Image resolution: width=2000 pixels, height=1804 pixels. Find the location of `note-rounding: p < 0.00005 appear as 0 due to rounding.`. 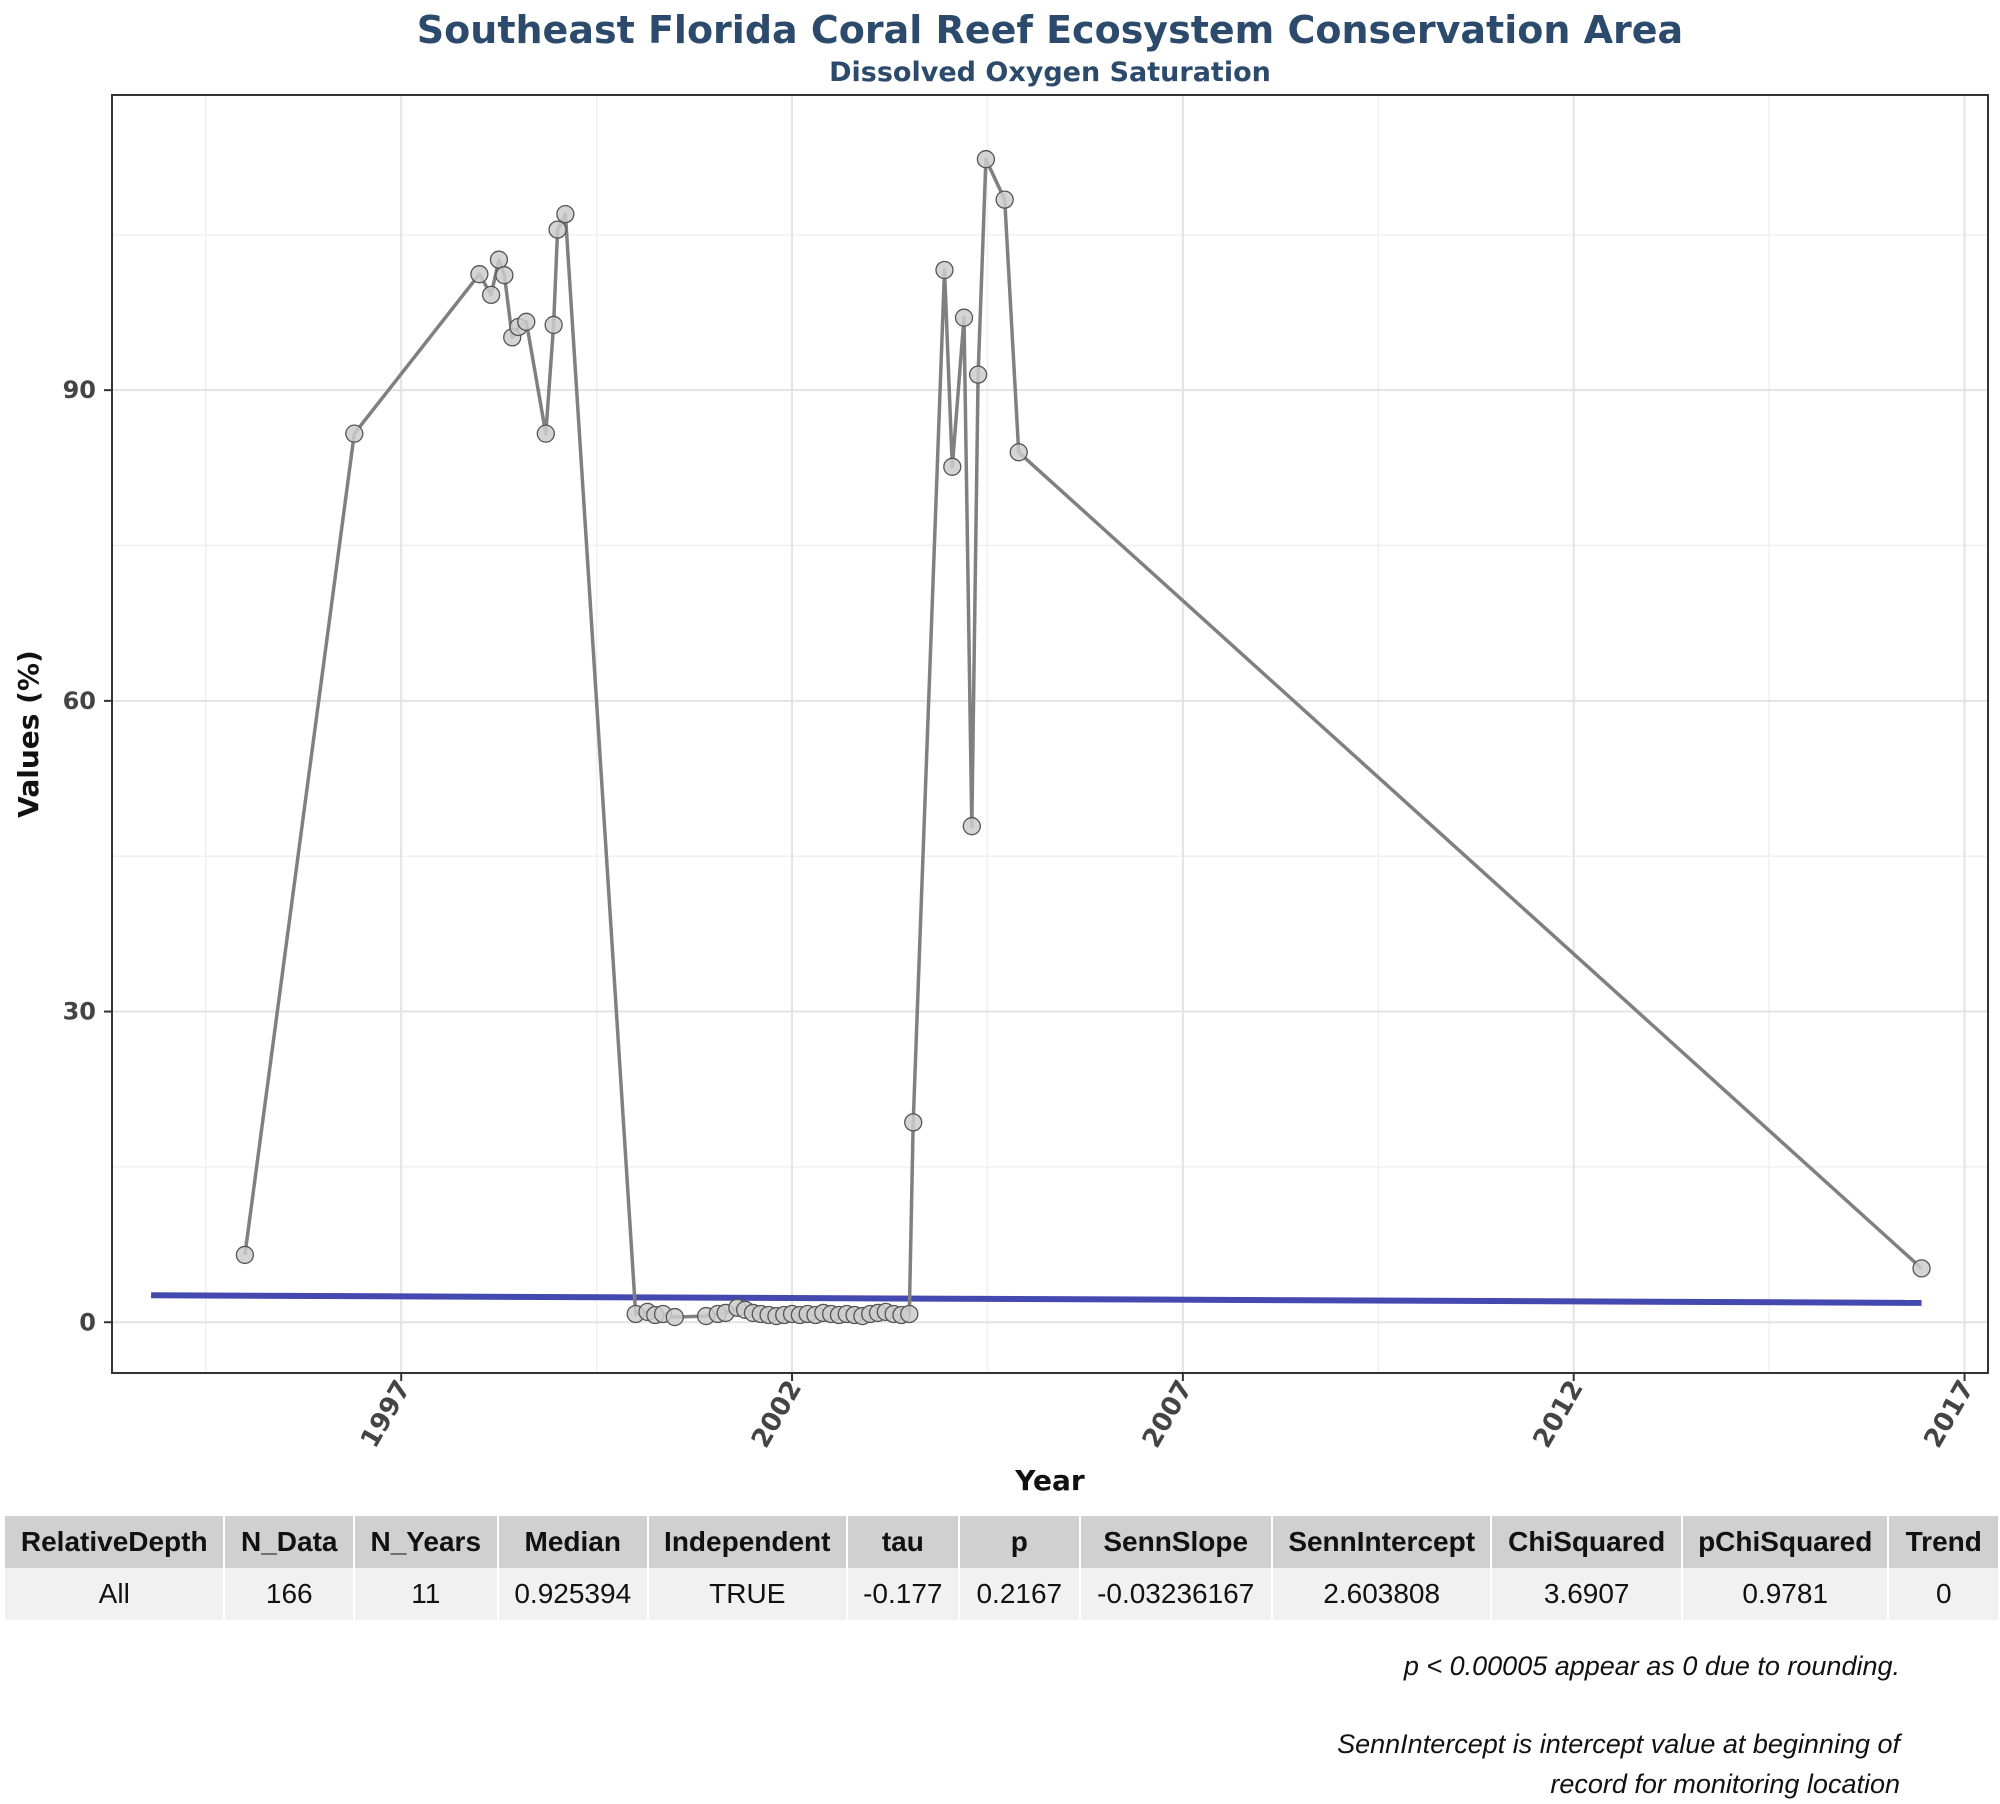

note-rounding: p < 0.00005 appear as 0 due to rounding. is located at coordinates (1651, 1666).